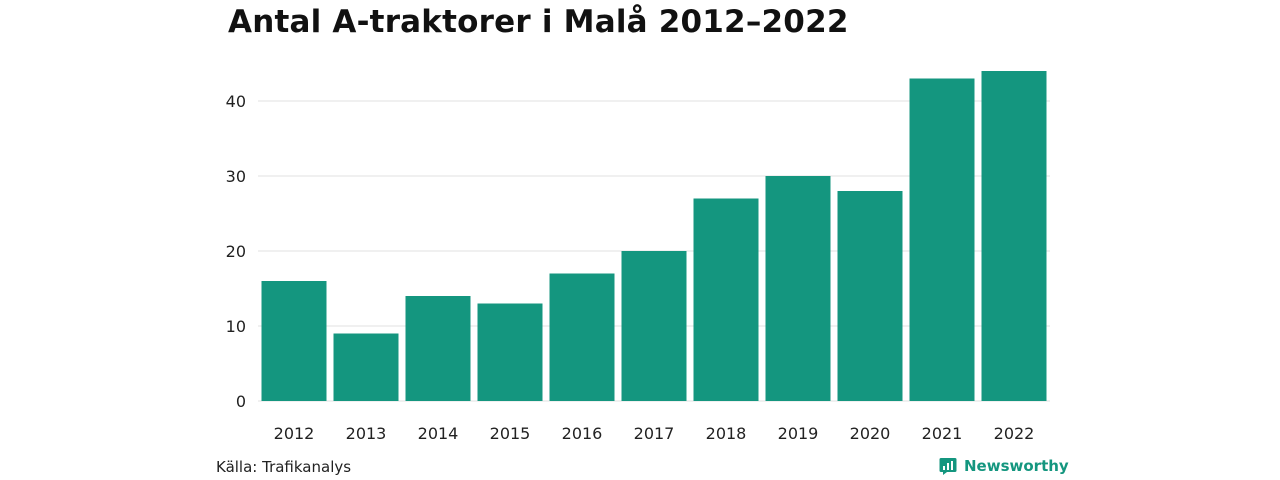 The image size is (1280, 480). Describe the element at coordinates (236, 101) in the screenshot. I see `y-tick-label: 40` at that location.